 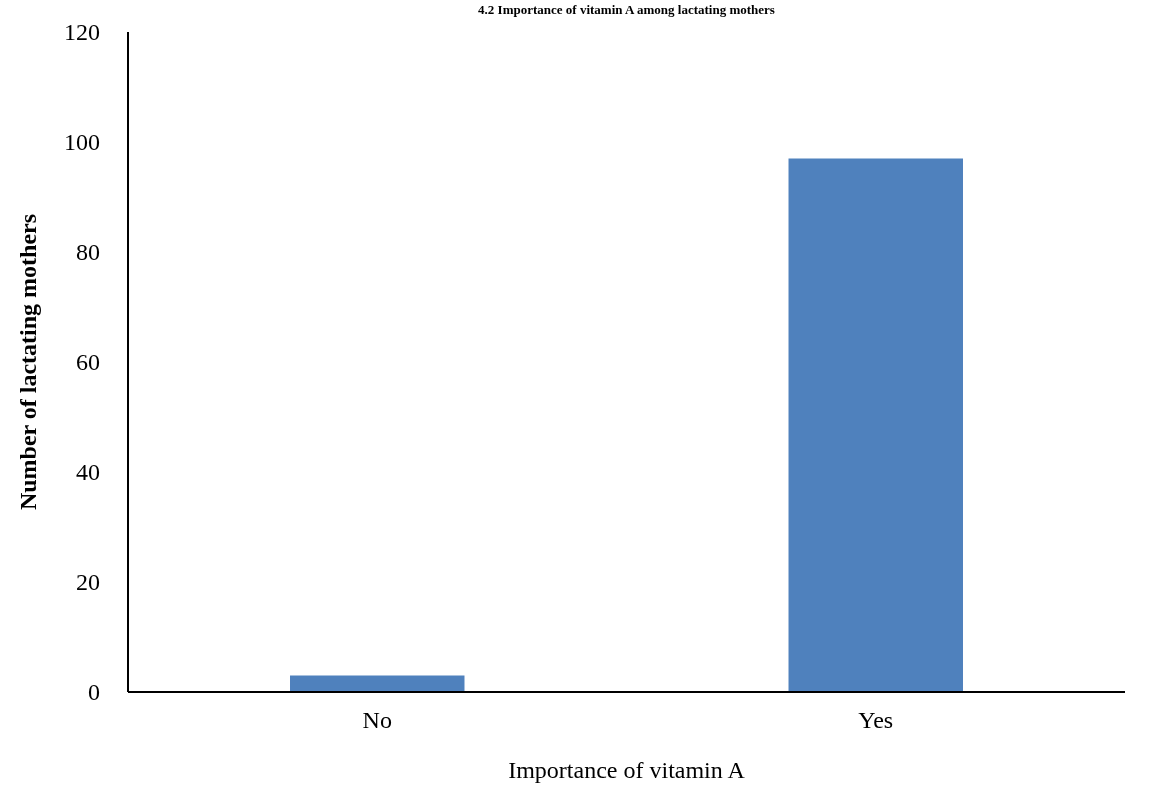 I want to click on x-tick-label: Yes, so click(x=876, y=720).